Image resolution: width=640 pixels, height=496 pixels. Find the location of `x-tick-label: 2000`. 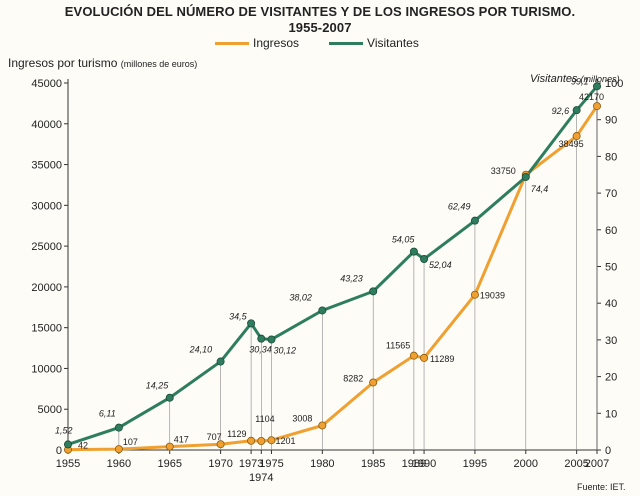

x-tick-label: 2000 is located at coordinates (526, 464).